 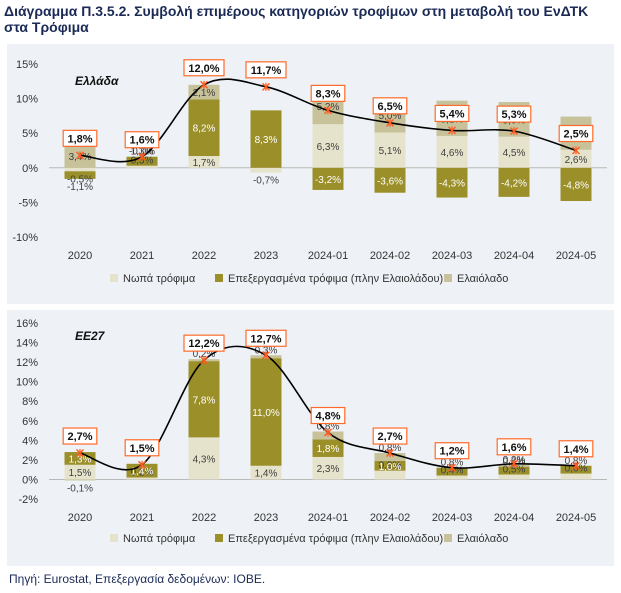 I want to click on data-label-fresh: 4,6%, so click(x=452, y=153).